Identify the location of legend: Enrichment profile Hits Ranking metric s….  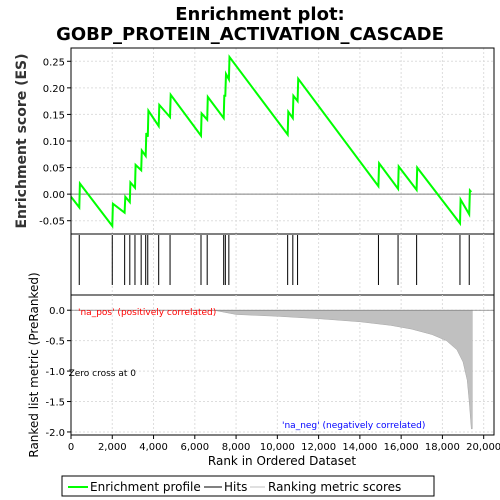
(248, 486).